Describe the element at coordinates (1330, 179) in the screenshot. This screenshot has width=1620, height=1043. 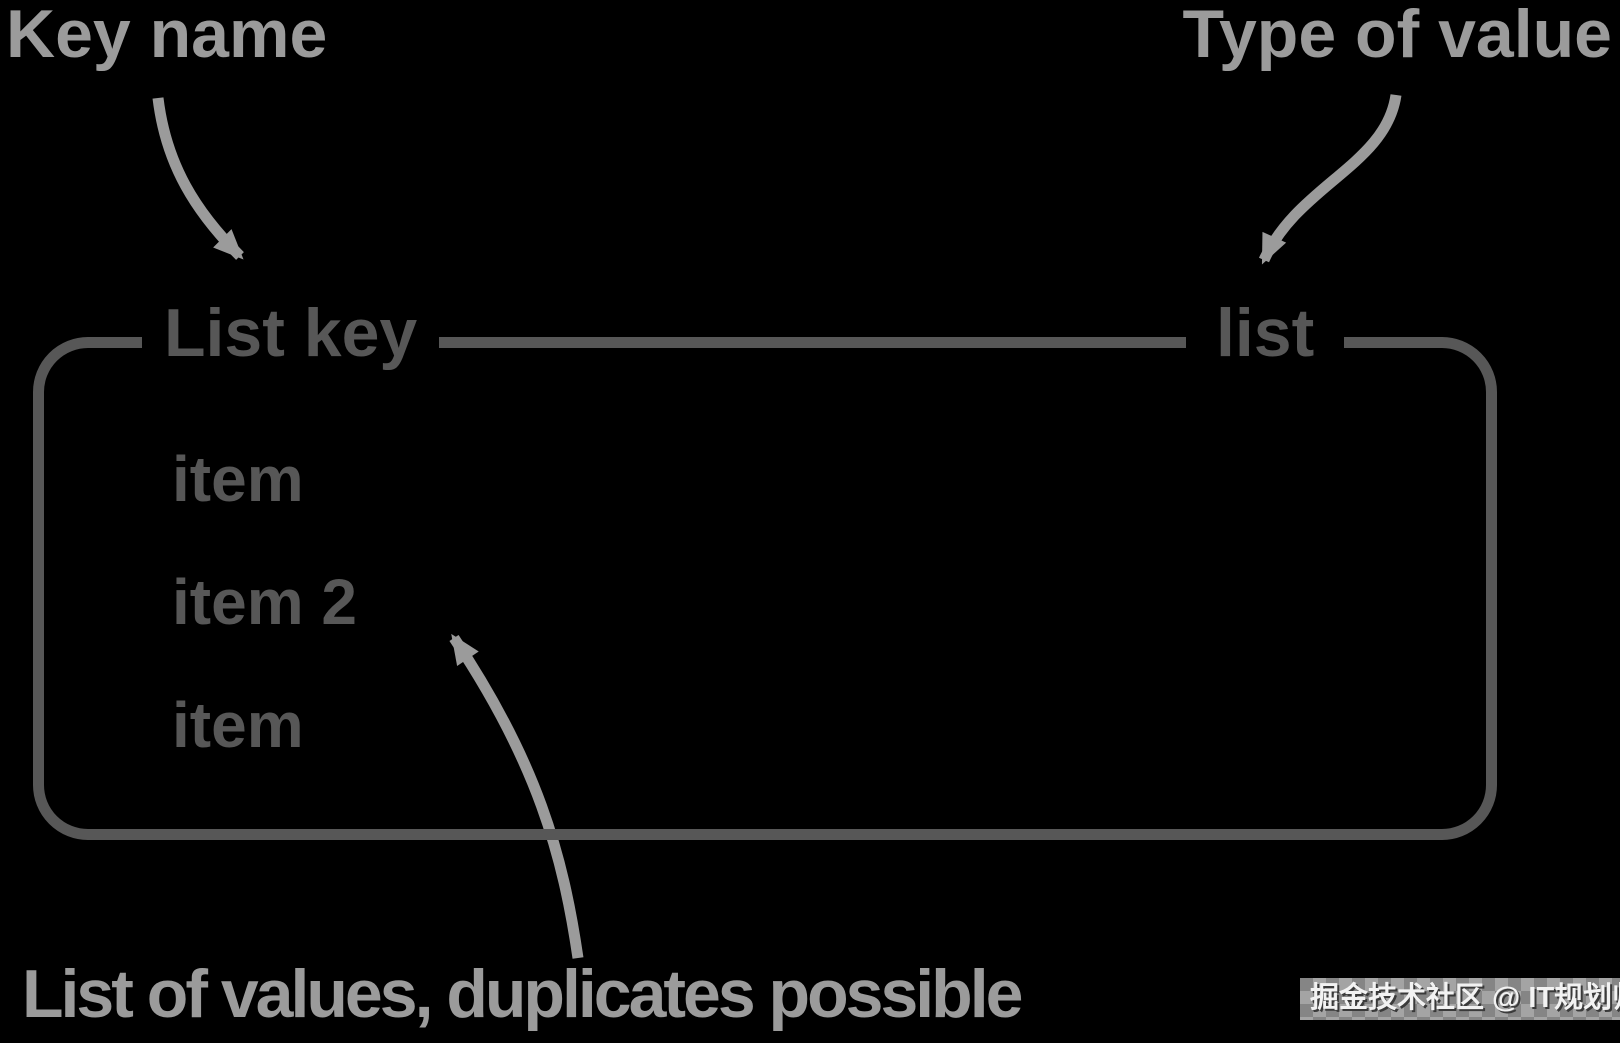
I see `type-of-value-arrow-icon` at that location.